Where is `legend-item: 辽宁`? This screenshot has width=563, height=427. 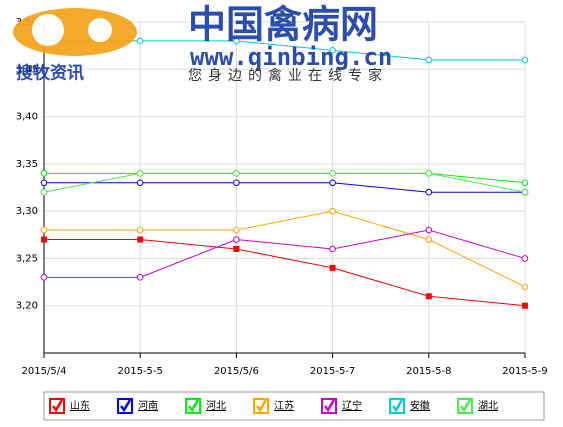 legend-item: 辽宁 is located at coordinates (341, 406).